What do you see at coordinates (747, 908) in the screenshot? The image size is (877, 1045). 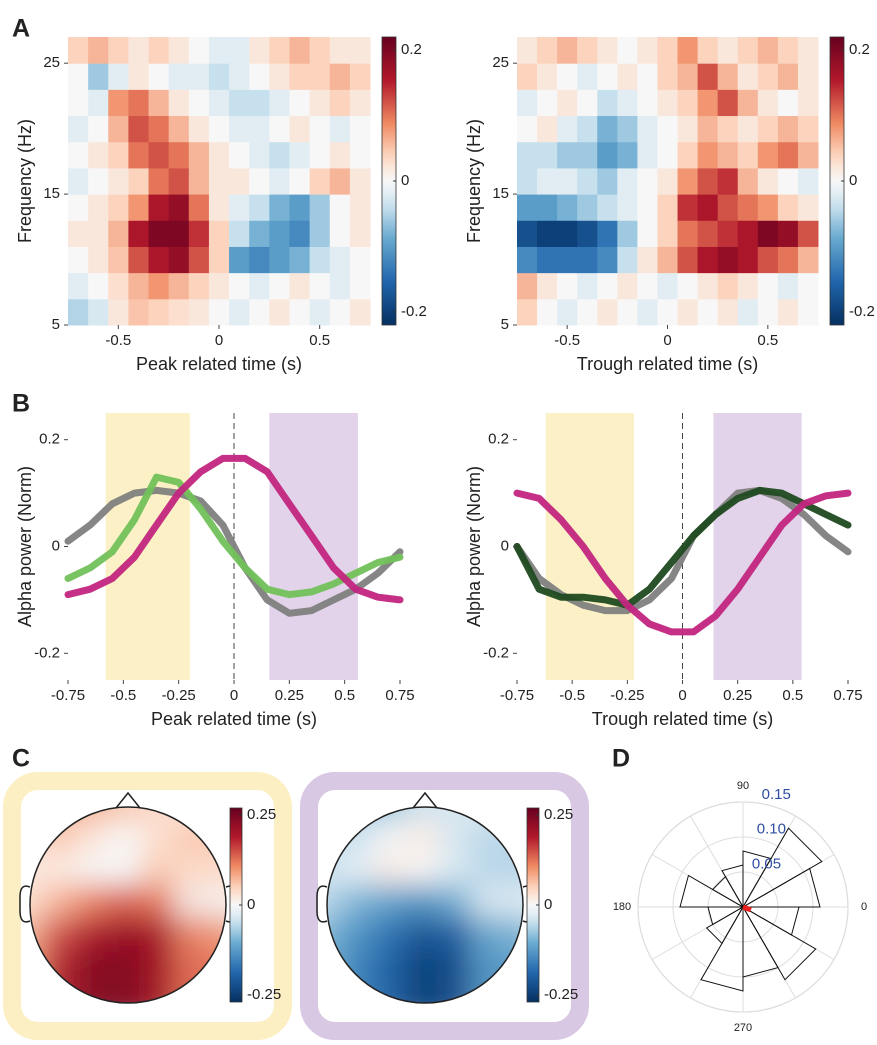 I see `mean-vector` at bounding box center [747, 908].